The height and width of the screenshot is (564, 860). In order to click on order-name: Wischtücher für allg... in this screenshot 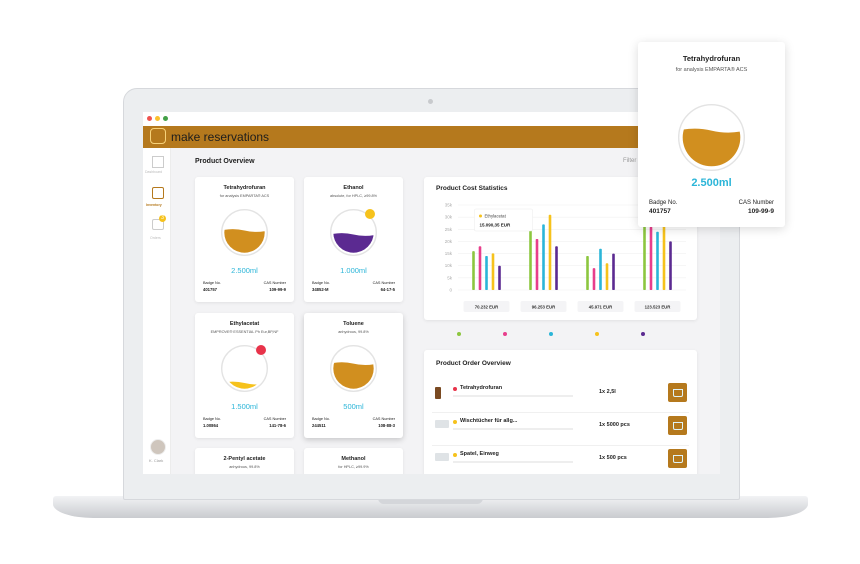, I will do `click(489, 421)`.